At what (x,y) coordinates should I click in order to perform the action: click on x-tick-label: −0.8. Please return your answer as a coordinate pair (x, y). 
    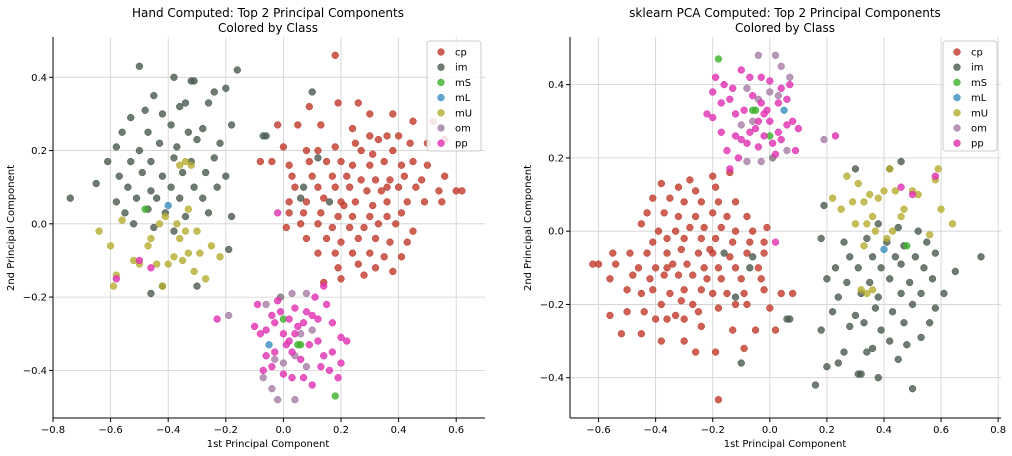
    Looking at the image, I should click on (53, 430).